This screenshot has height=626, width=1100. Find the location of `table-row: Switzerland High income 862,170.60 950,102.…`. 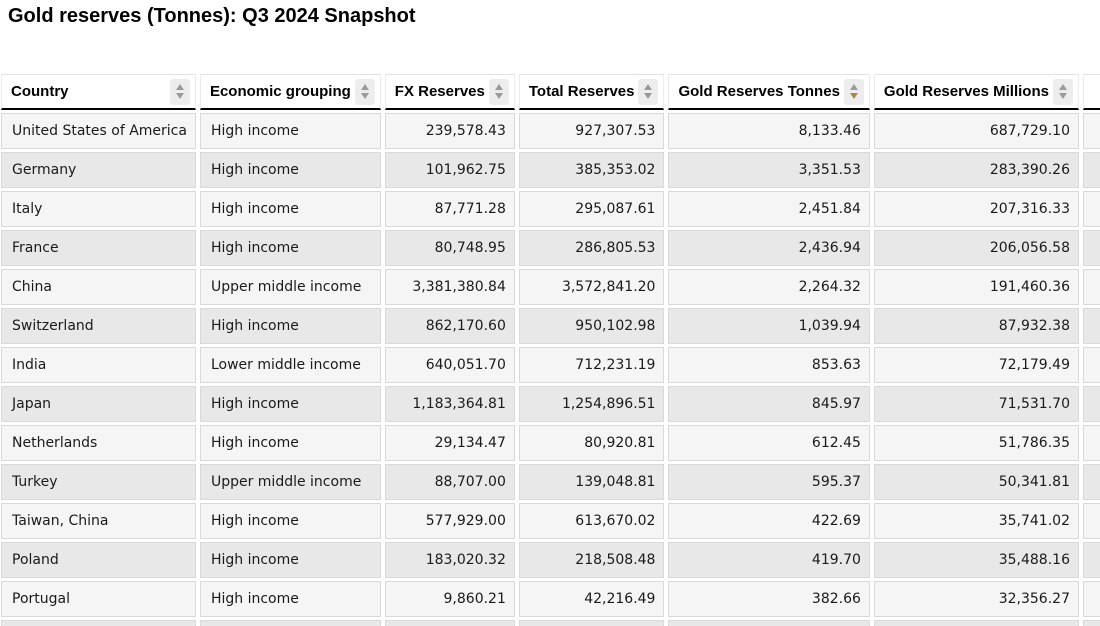

table-row: Switzerland High income 862,170.60 950,102.… is located at coordinates (550, 326).